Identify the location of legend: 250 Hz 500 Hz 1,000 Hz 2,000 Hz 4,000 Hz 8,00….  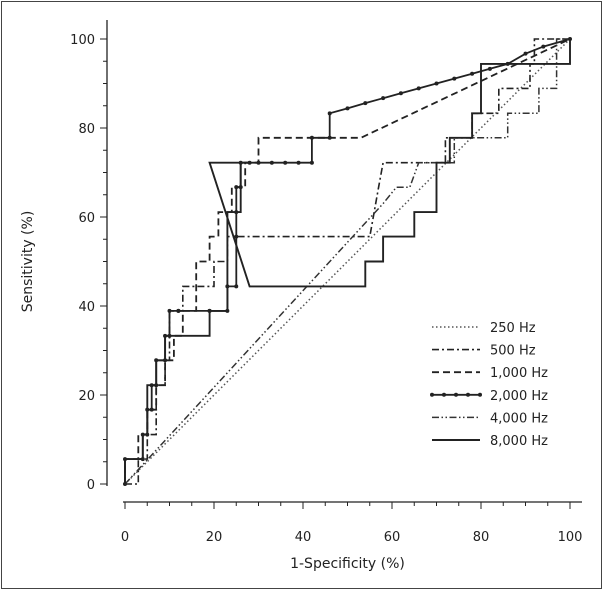
(489, 385).